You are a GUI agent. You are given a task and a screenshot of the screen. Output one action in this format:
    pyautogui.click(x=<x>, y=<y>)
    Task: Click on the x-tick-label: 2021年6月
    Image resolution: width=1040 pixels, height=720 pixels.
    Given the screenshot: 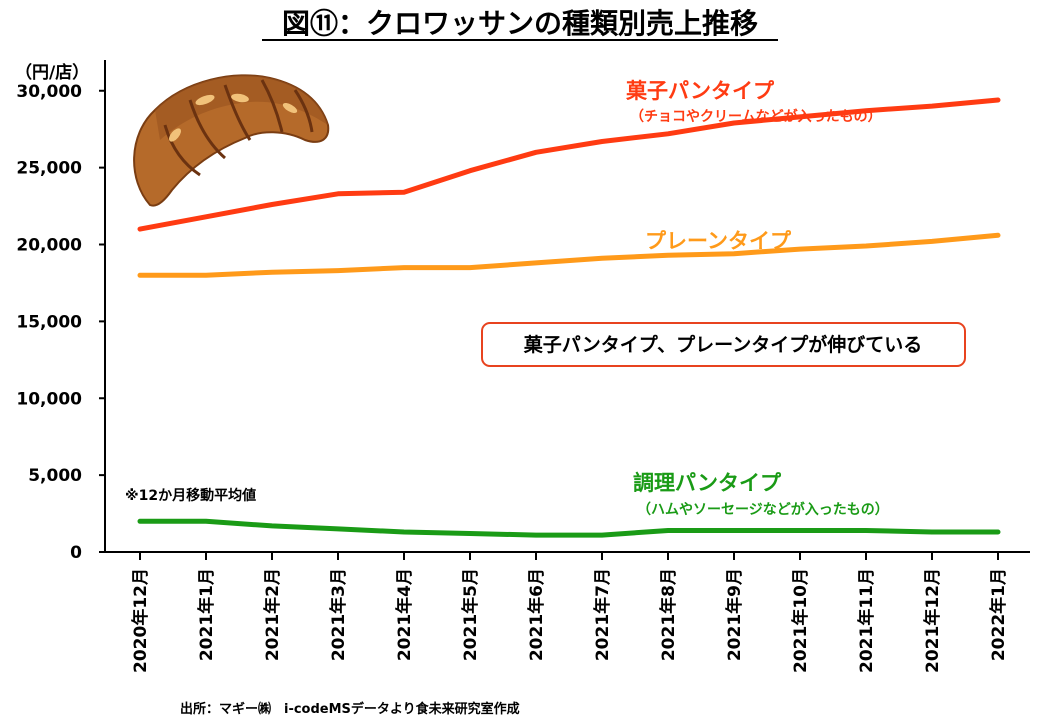 What is the action you would take?
    pyautogui.click(x=536, y=614)
    